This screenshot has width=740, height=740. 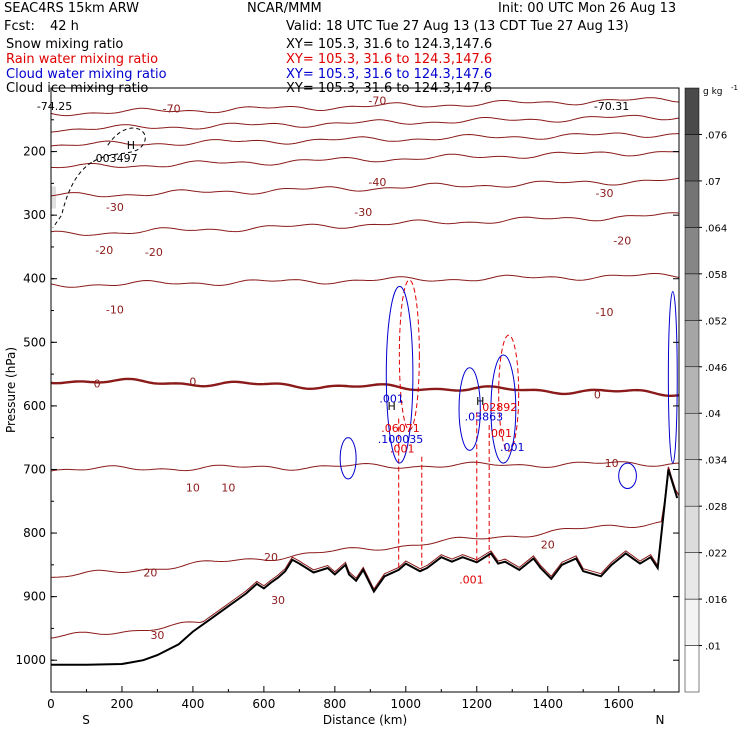 I want to click on y-tick-label: 700, so click(x=34, y=469).